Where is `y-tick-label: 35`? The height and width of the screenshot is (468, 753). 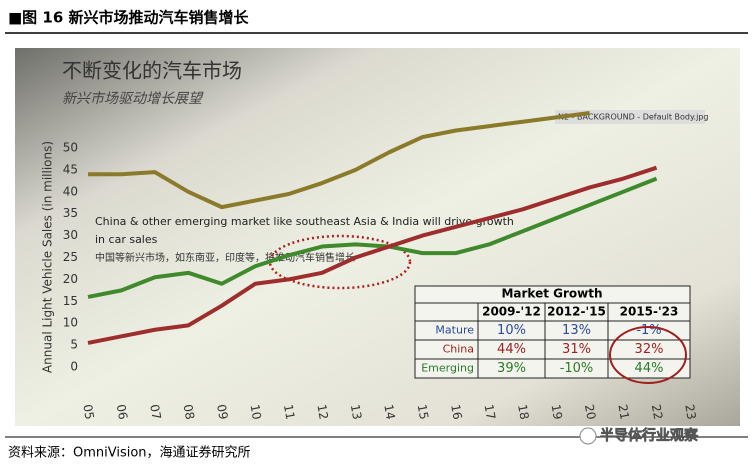 y-tick-label: 35 is located at coordinates (70, 213).